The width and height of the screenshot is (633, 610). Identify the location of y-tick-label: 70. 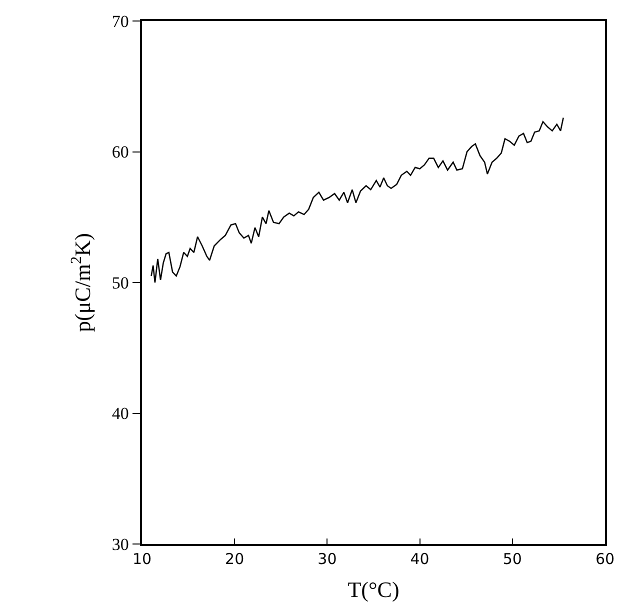
(120, 21).